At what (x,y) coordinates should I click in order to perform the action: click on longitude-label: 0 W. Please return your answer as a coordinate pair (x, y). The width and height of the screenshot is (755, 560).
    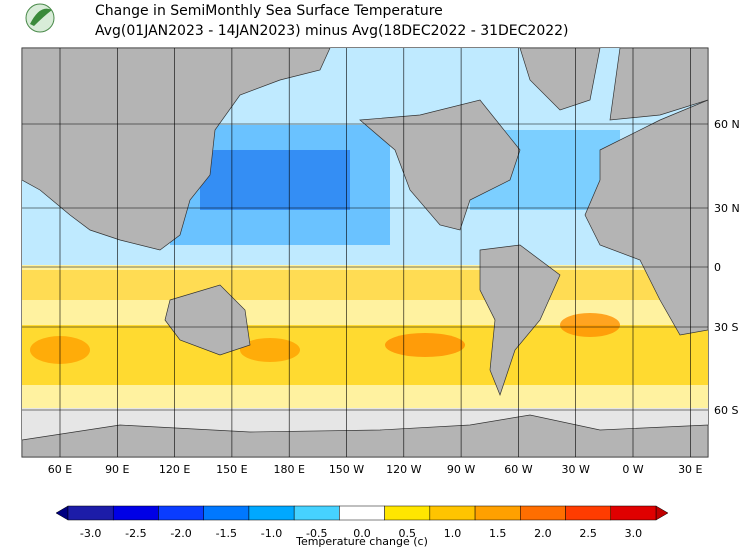
    Looking at the image, I should click on (632, 469).